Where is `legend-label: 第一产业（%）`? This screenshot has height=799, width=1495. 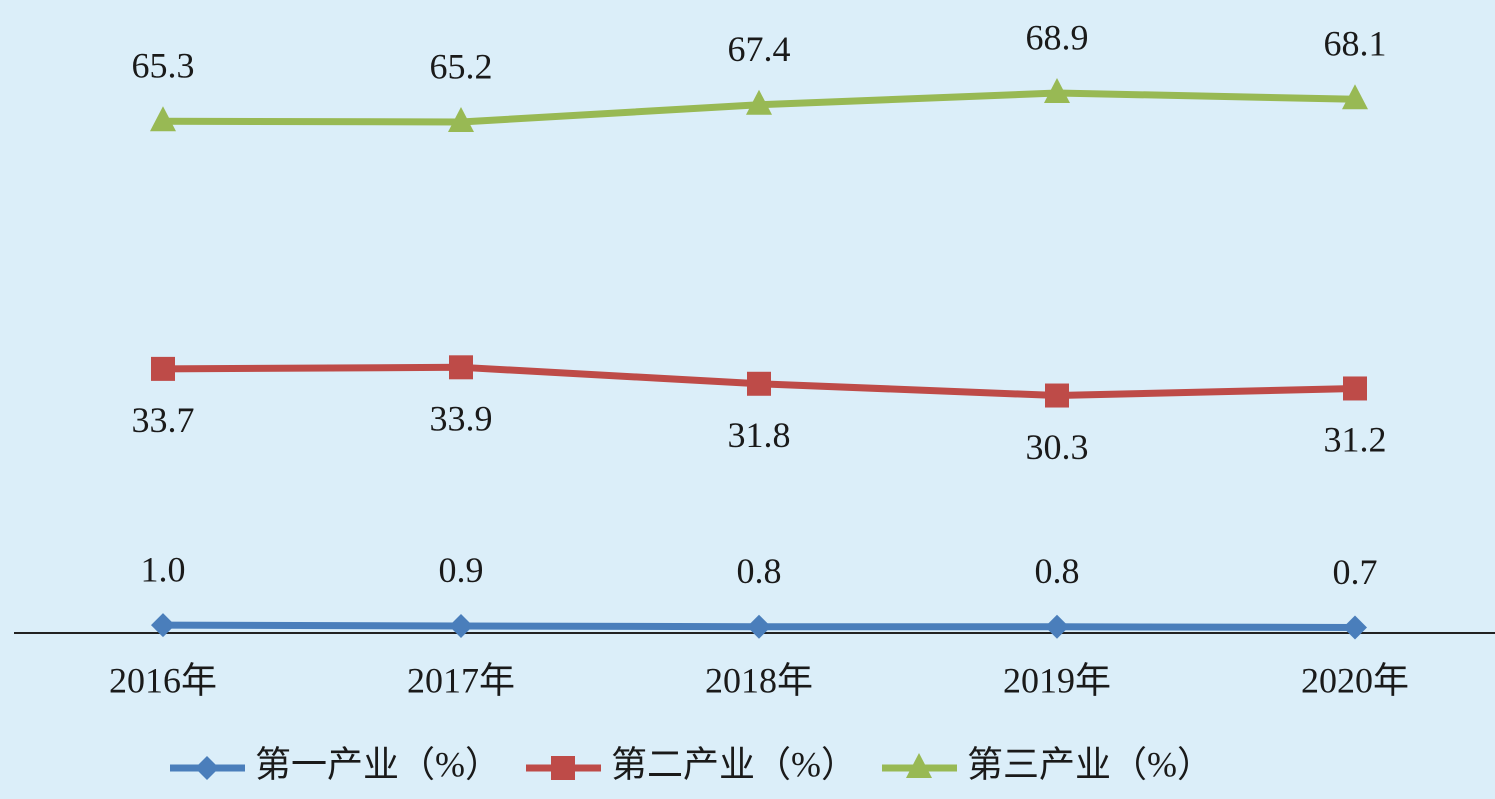 legend-label: 第一产业（%） is located at coordinates (378, 764).